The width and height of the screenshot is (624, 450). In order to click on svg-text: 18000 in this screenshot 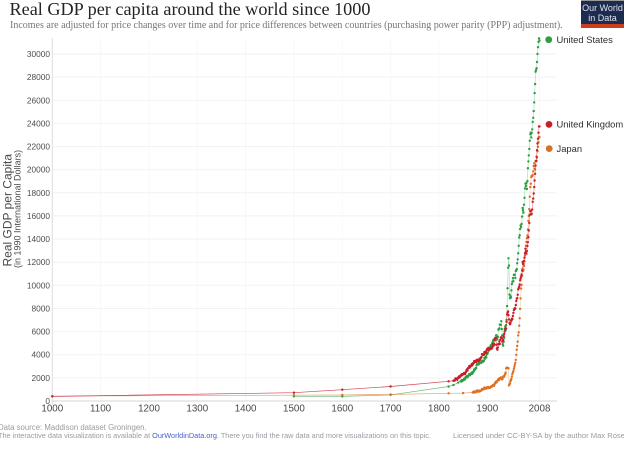, I will do `click(38, 193)`.